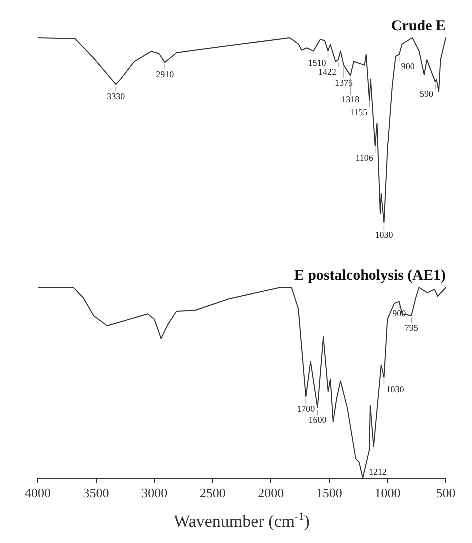 Image resolution: width=472 pixels, height=543 pixels. I want to click on annotation: 1106, so click(365, 158).